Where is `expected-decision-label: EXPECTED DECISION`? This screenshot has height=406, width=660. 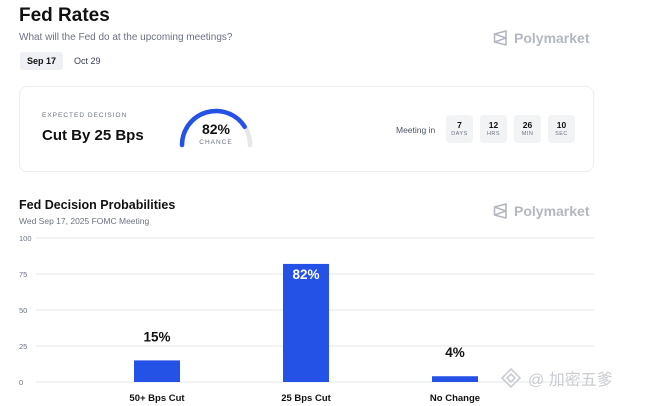 expected-decision-label: EXPECTED DECISION is located at coordinates (85, 115).